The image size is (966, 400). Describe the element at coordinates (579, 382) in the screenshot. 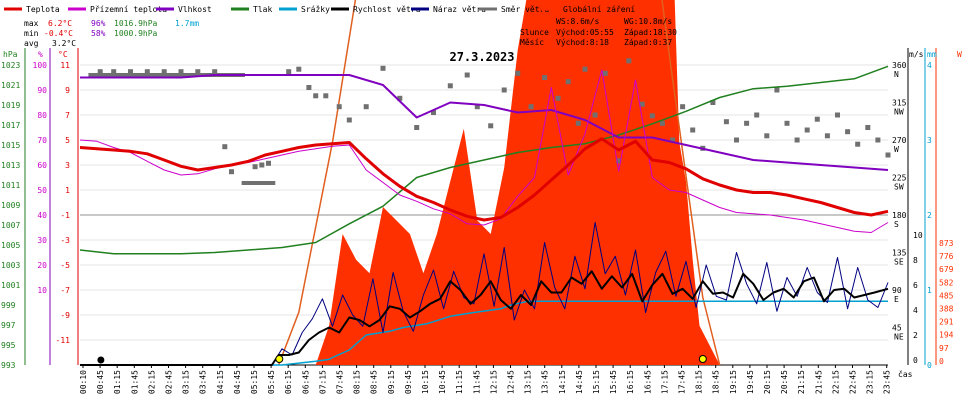

I see `x-tick-label: 14:45` at that location.